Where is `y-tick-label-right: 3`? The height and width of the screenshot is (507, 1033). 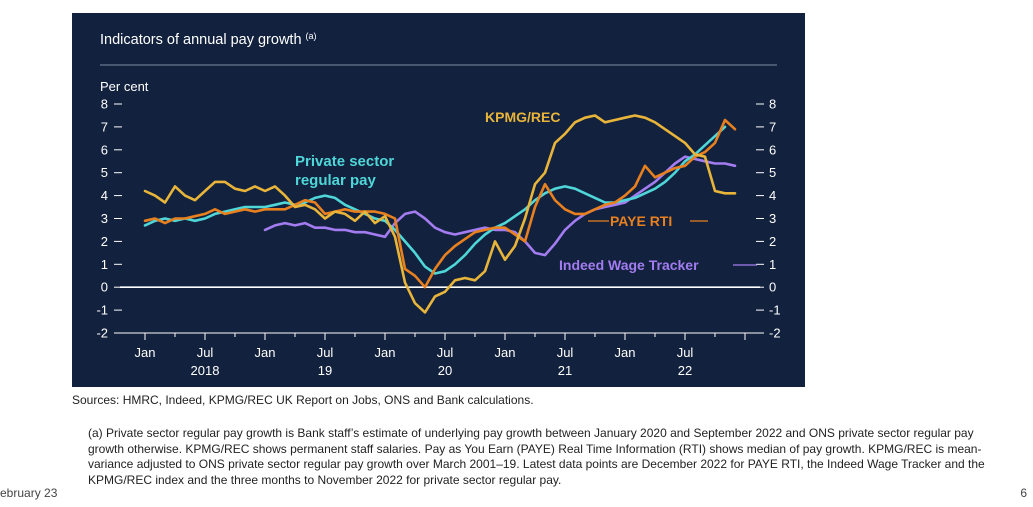 y-tick-label-right: 3 is located at coordinates (772, 218).